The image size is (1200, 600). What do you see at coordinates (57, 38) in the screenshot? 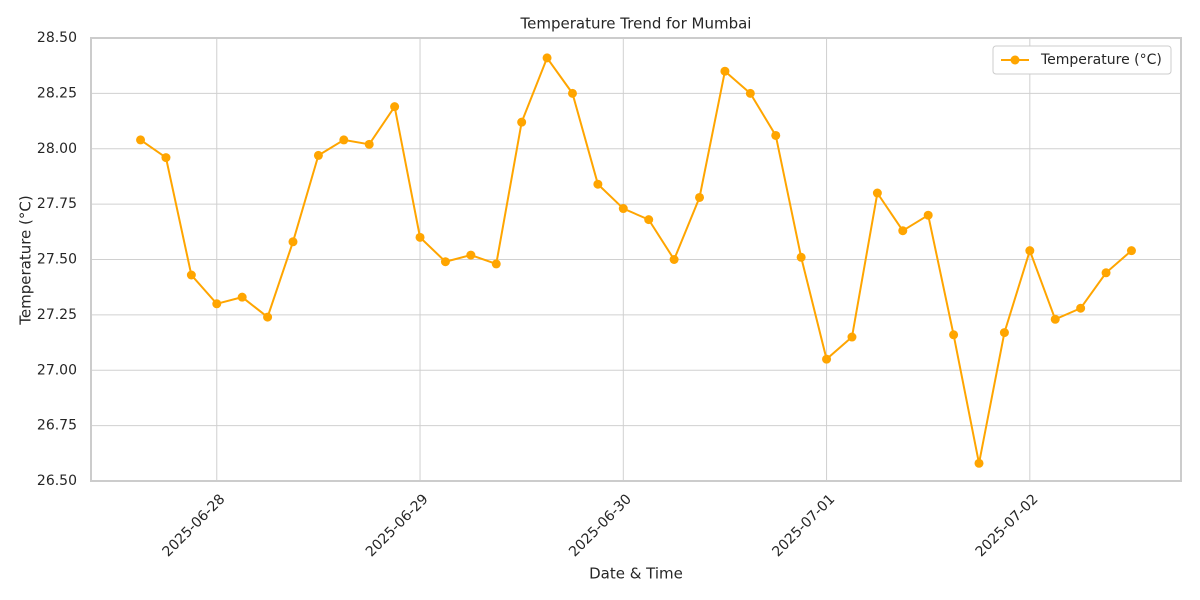
I see `y-tick-label: 28.50` at bounding box center [57, 38].